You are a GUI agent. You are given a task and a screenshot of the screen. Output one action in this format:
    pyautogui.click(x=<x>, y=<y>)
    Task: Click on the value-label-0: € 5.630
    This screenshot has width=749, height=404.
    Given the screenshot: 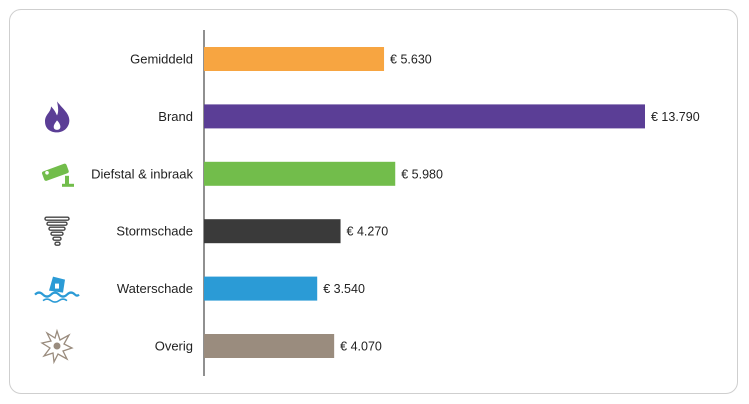 What is the action you would take?
    pyautogui.click(x=411, y=60)
    